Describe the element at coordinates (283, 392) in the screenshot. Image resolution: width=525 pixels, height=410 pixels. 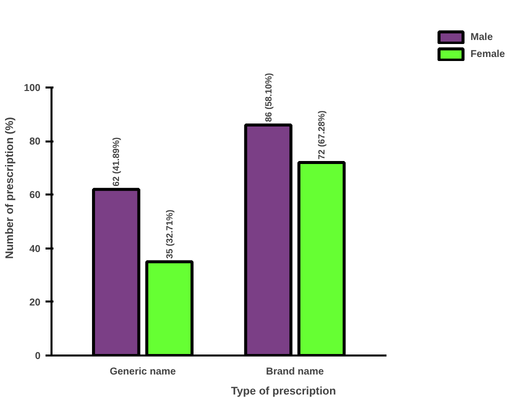
I see `x-axis-title: Type of prescription` at that location.